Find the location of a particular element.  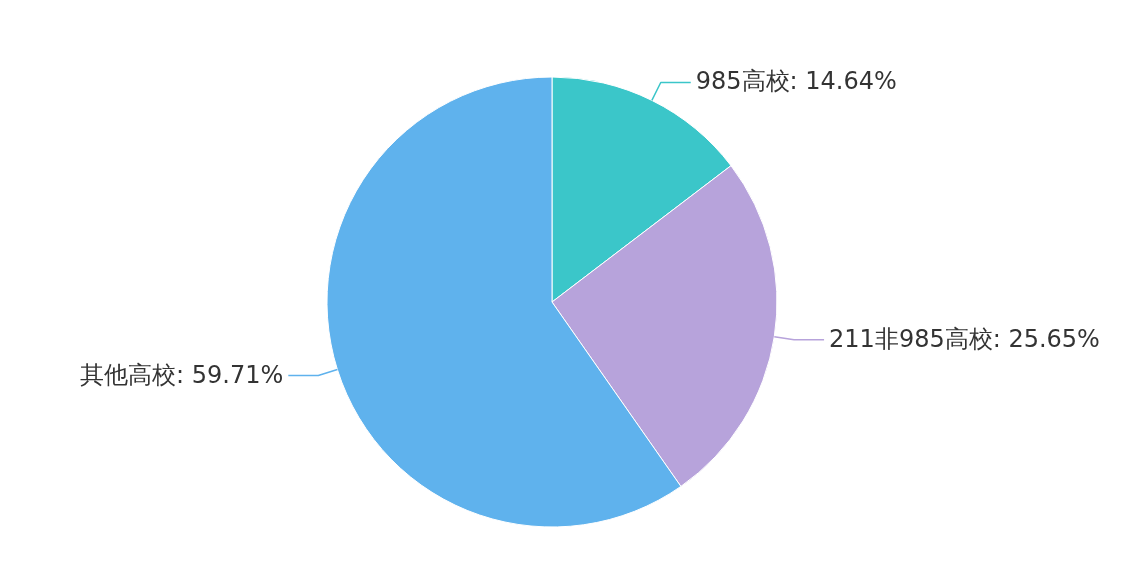

slice-label: 985高校: 14.64% is located at coordinates (796, 81).